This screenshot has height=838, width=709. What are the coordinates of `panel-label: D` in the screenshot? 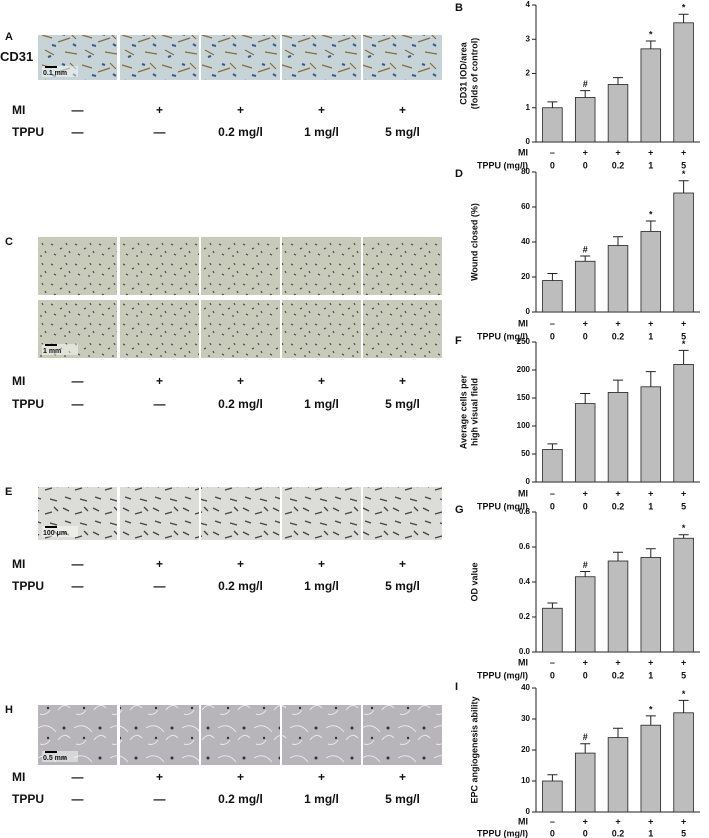 It's located at (459, 174).